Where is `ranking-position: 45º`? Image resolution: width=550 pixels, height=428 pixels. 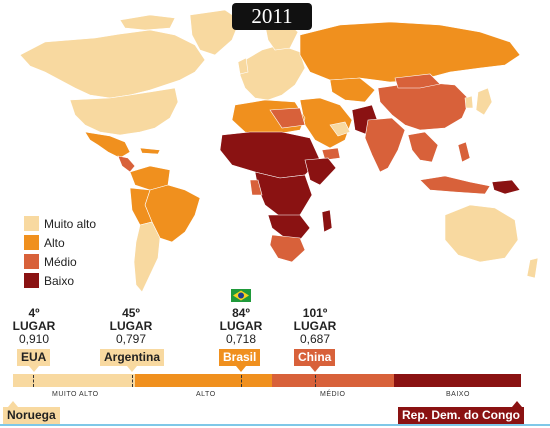
ranking-position: 45º is located at coordinates (131, 313).